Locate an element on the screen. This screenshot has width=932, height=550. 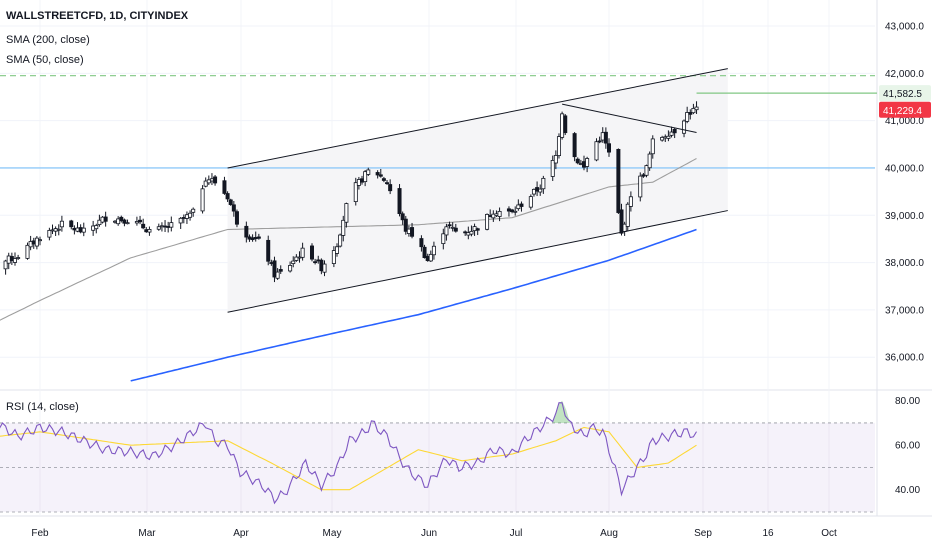
sma200-legend: SMA (200, close) is located at coordinates (48, 40).